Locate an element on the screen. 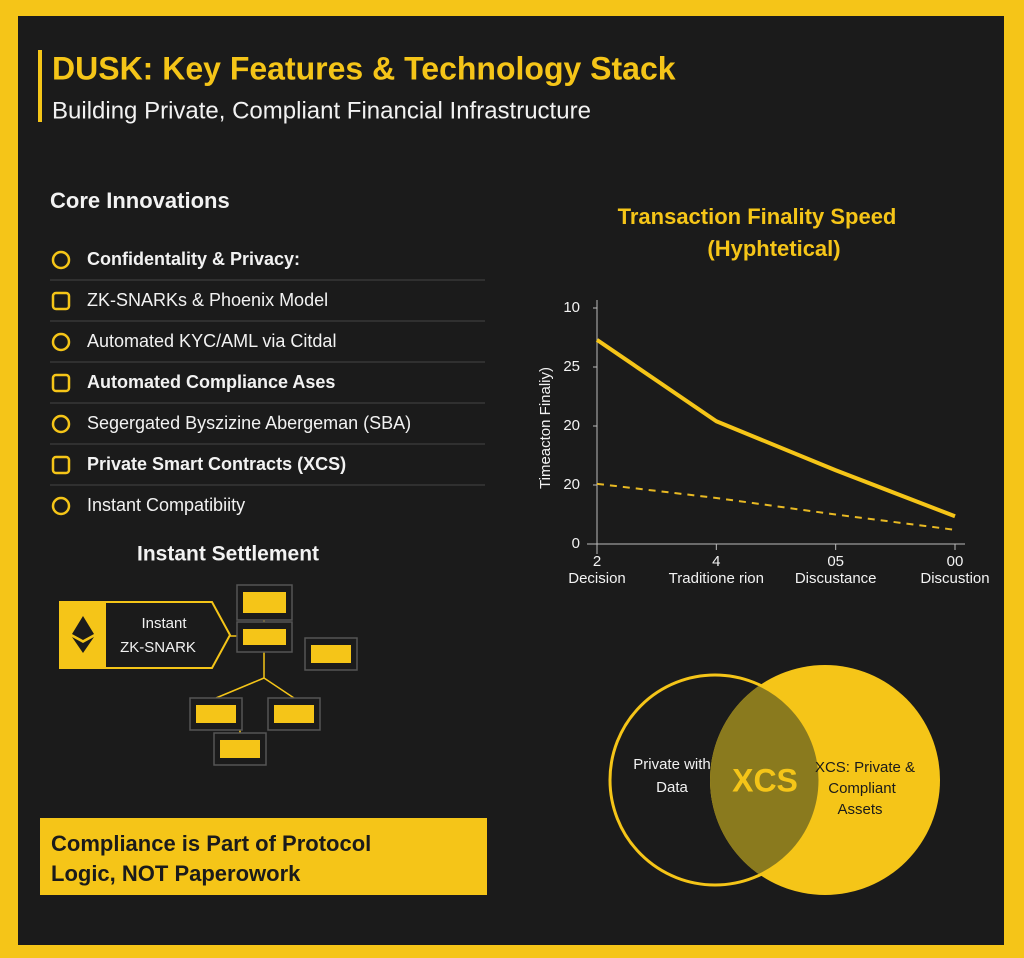 Image resolution: width=1024 pixels, height=958 pixels. section-heading: Instant Settlement is located at coordinates (228, 554).